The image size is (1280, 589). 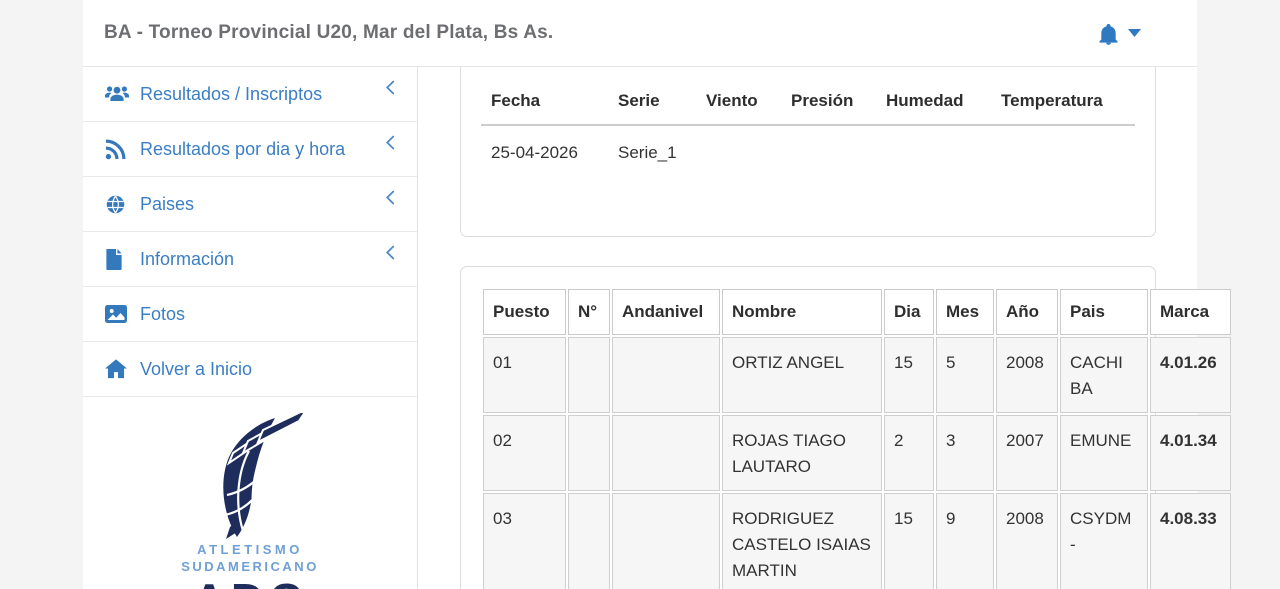 What do you see at coordinates (1063, 108) in the screenshot?
I see `series-header-temperatura: Temperatura` at bounding box center [1063, 108].